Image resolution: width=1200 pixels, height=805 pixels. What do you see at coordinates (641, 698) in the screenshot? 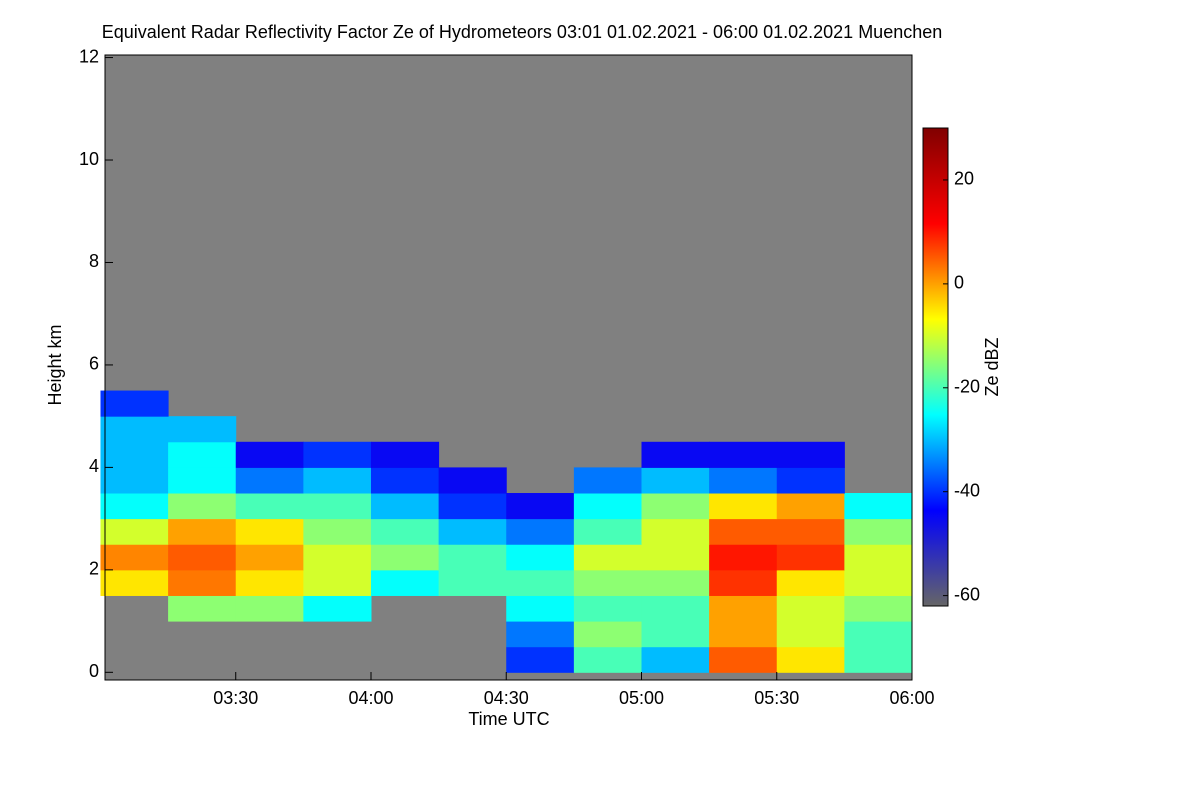
I see `x-tick-label: 05:00` at bounding box center [641, 698].